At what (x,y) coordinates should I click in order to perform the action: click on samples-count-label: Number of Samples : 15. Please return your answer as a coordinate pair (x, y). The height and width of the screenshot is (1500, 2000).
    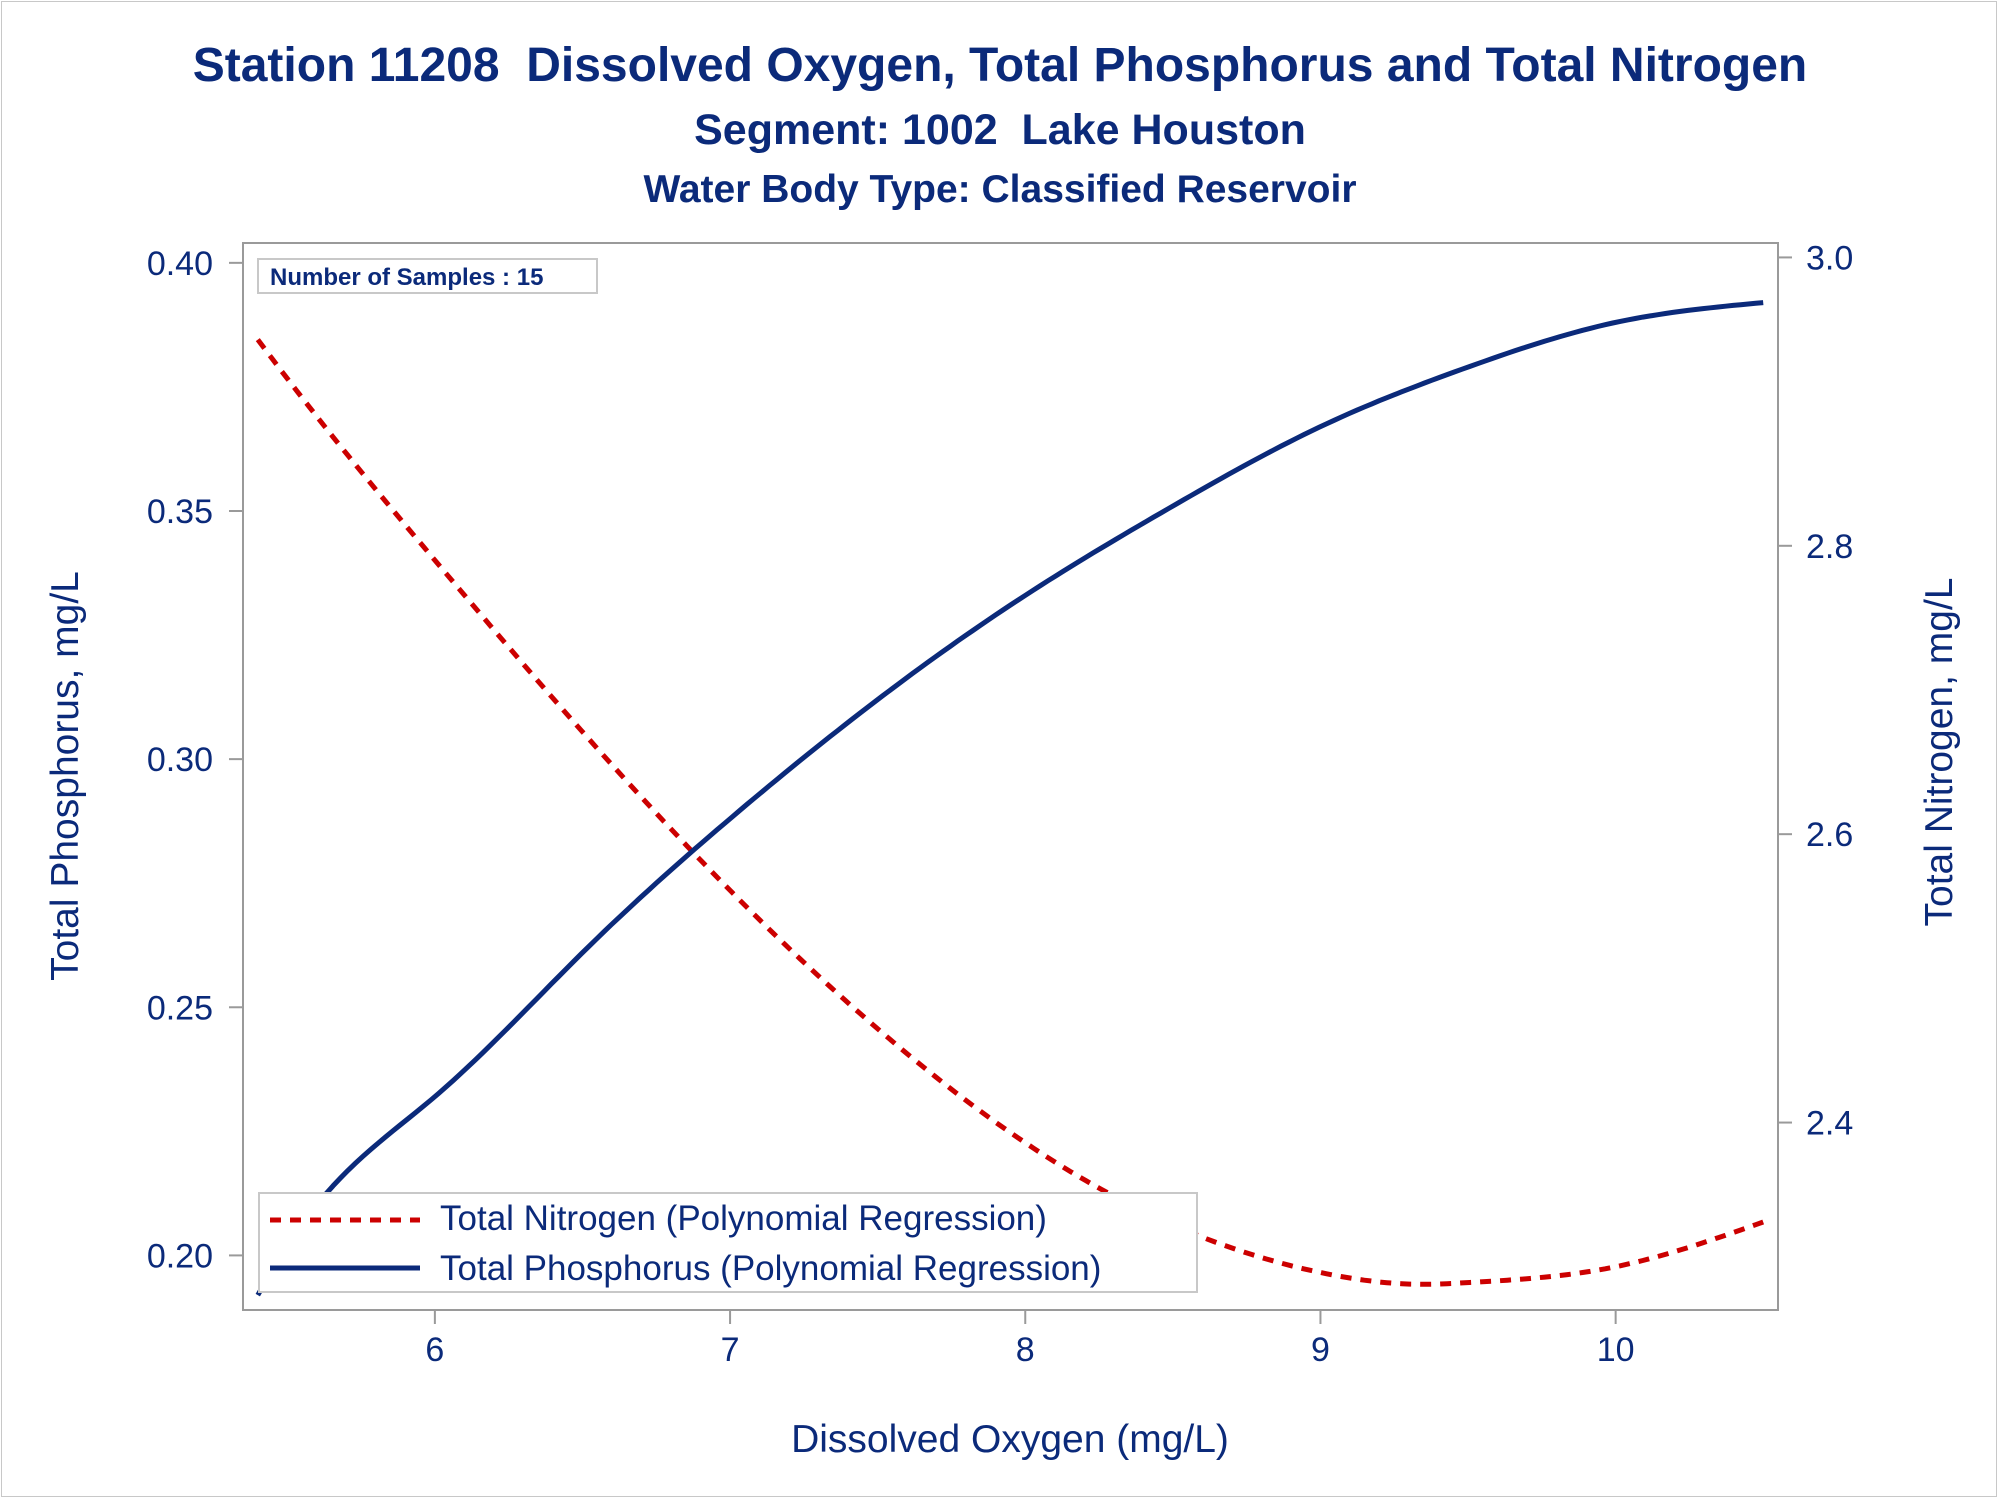
    Looking at the image, I should click on (406, 277).